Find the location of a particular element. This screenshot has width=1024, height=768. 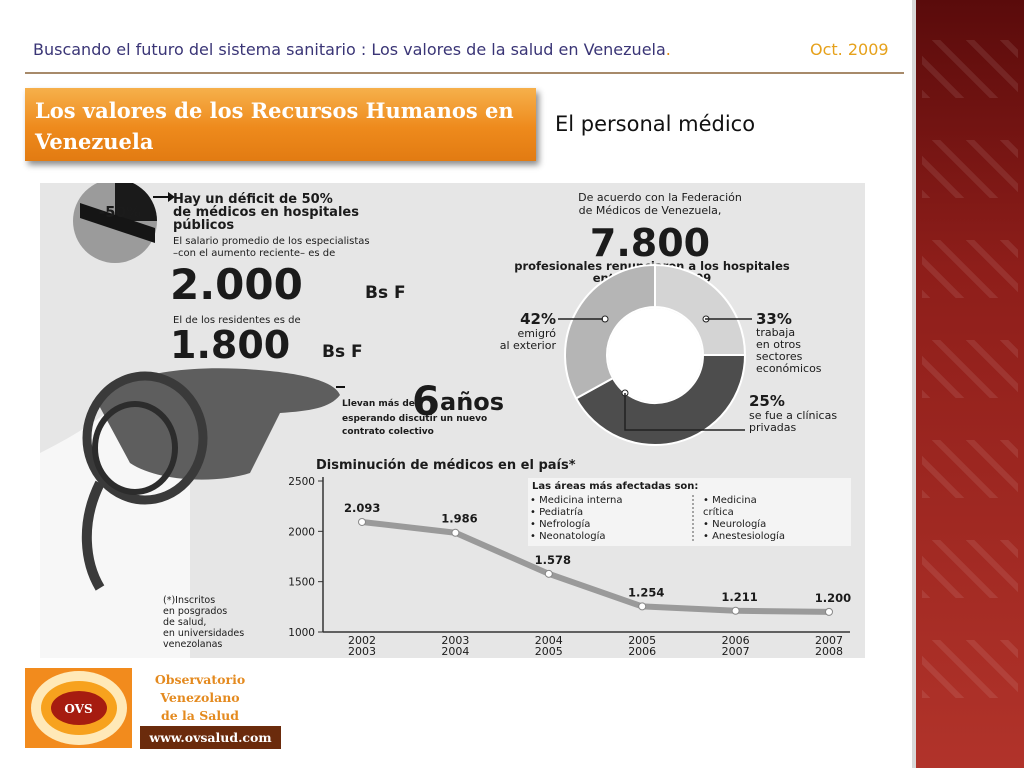

header-divider is located at coordinates (464, 73).